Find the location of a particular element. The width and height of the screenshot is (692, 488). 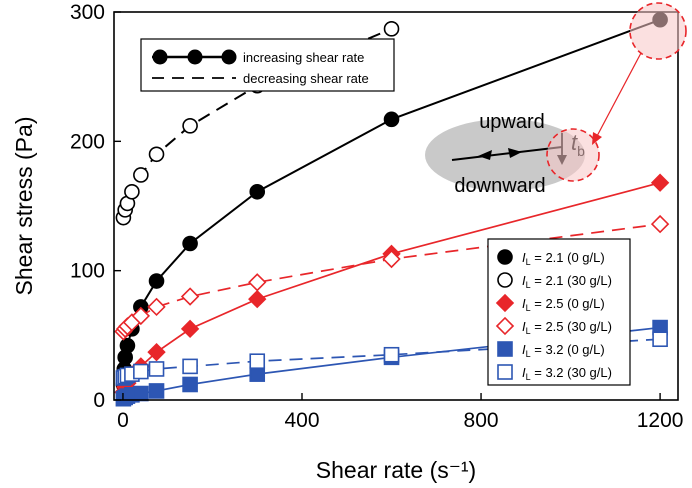

legend-label: IL = 2.1 (30 g/L) is located at coordinates (567, 281).